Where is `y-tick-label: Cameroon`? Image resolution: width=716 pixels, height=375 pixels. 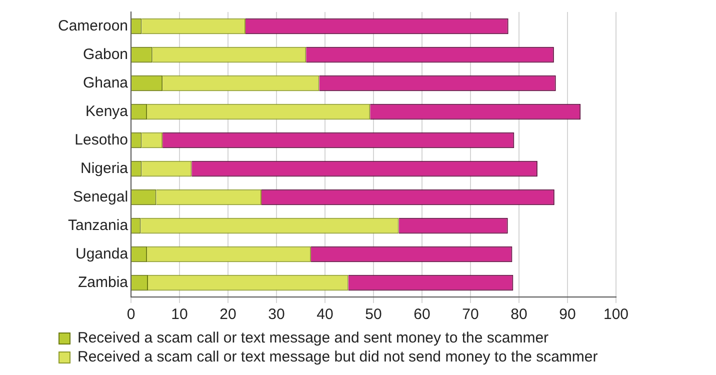 y-tick-label: Cameroon is located at coordinates (93, 25).